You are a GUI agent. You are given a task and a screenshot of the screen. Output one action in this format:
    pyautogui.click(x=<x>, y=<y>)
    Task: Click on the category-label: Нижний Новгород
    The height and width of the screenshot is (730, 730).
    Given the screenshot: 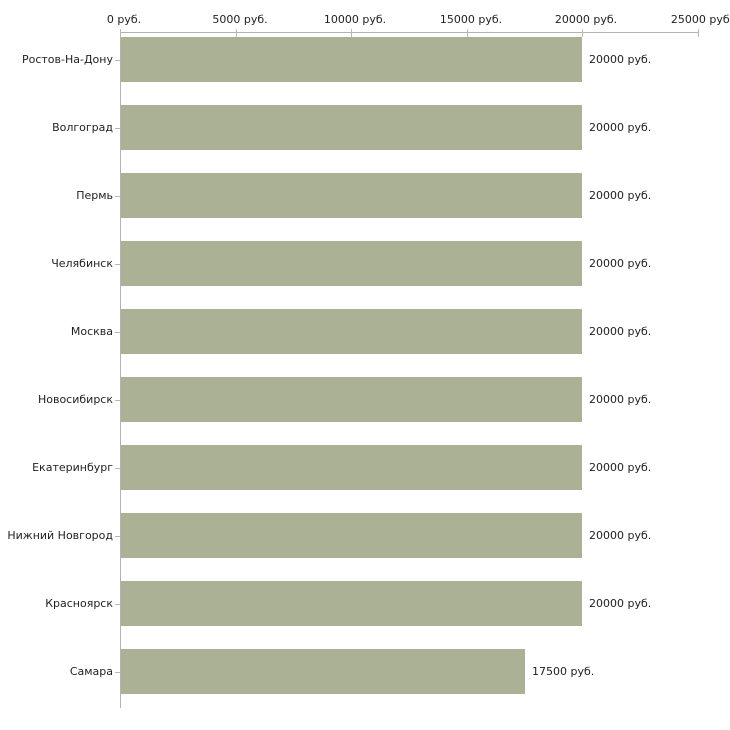 What is the action you would take?
    pyautogui.click(x=60, y=535)
    